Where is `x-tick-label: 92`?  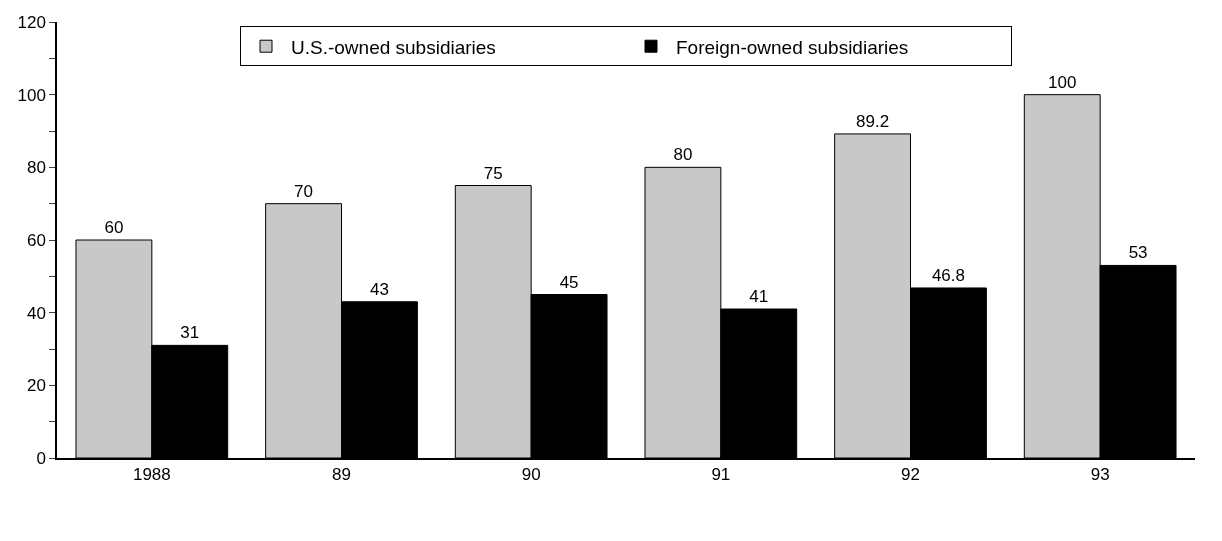 x-tick-label: 92 is located at coordinates (910, 475).